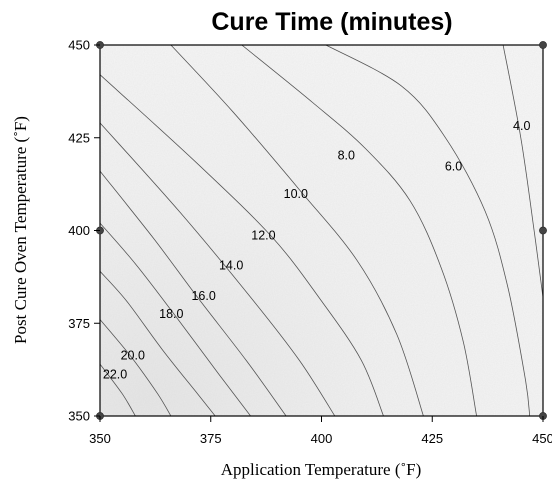 The image size is (552, 482). I want to click on x-axis-ticks: 350 375 400 425 450, so click(320, 431).